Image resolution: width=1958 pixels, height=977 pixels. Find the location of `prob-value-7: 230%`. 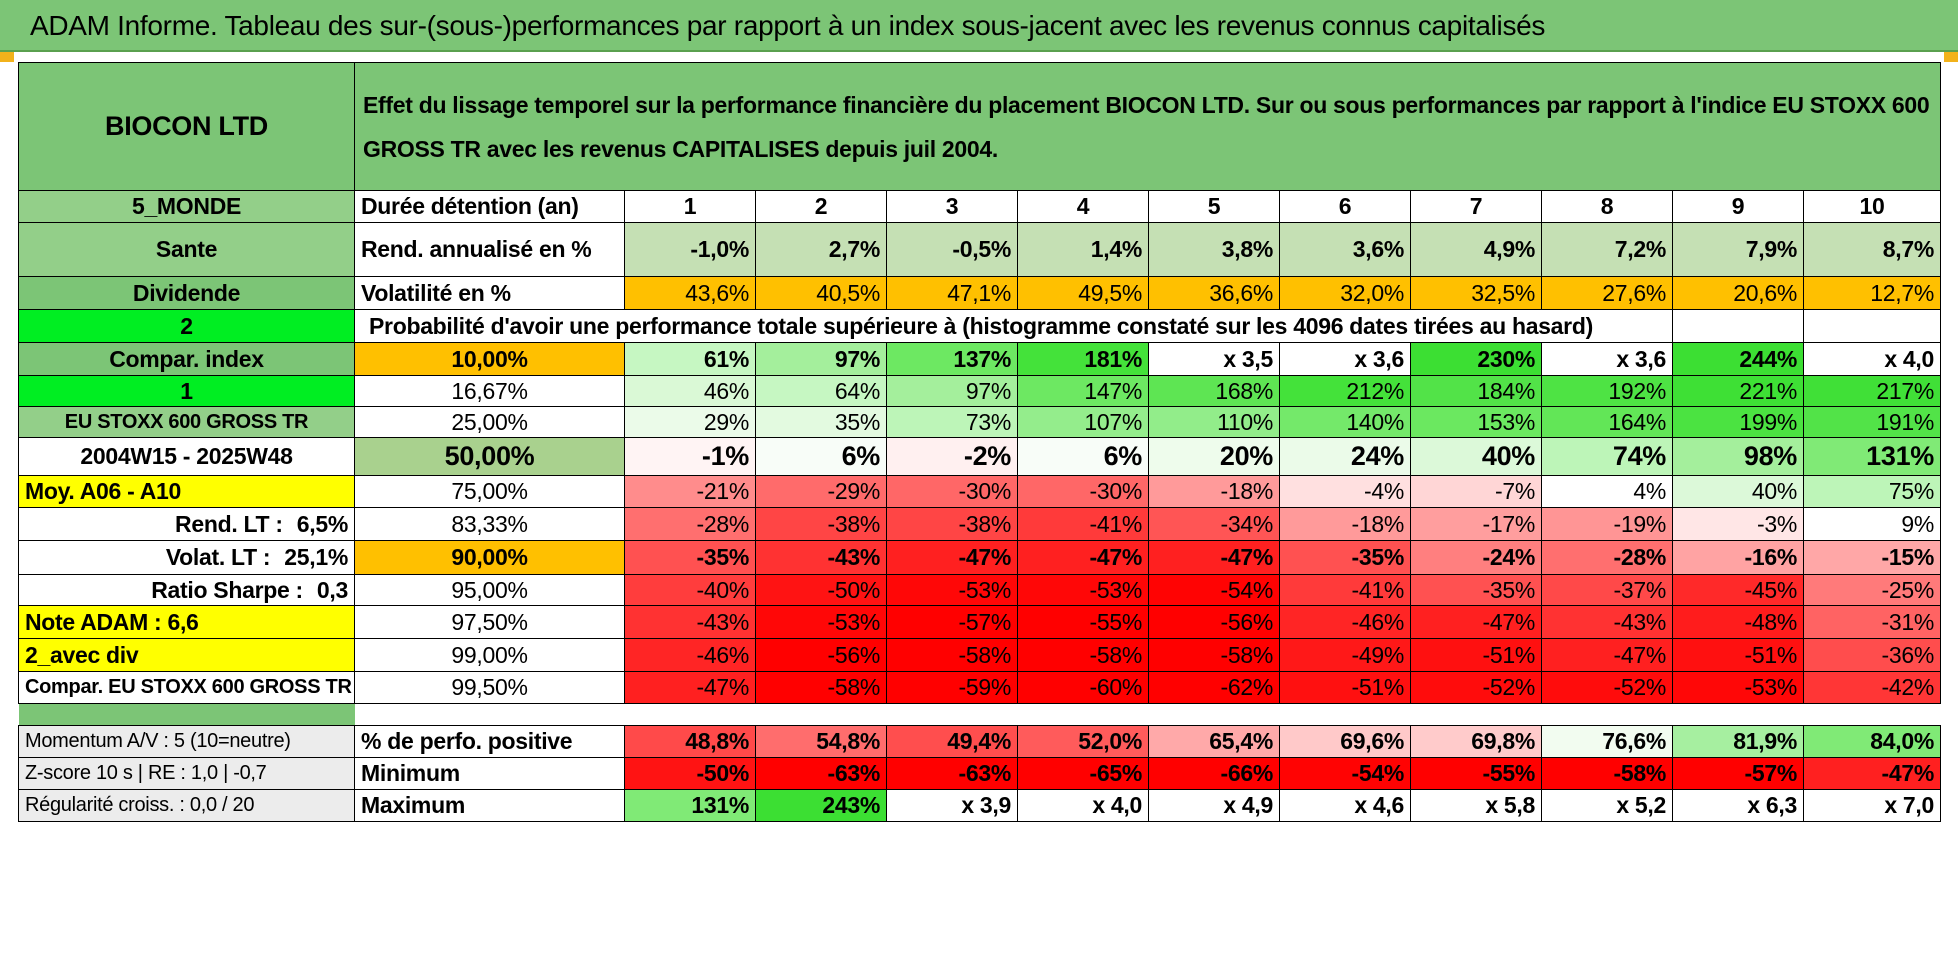

prob-value-7: 230% is located at coordinates (1476, 359).